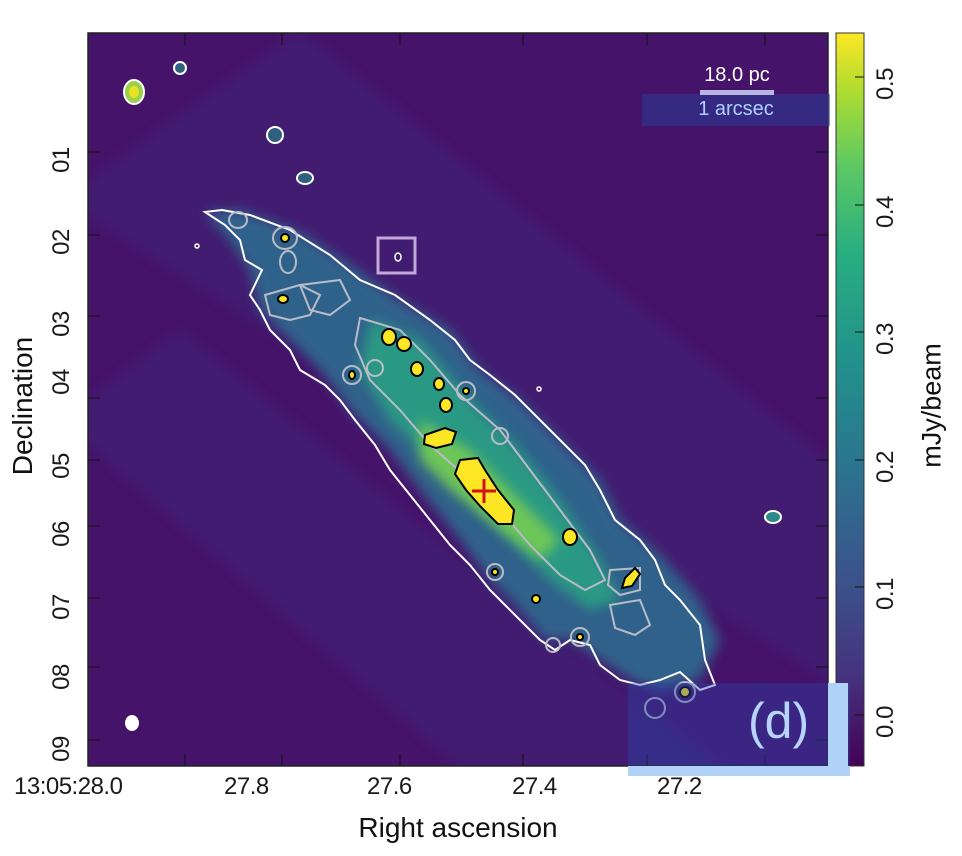  Describe the element at coordinates (61, 466) in the screenshot. I see `y-tick-label: 05` at that location.